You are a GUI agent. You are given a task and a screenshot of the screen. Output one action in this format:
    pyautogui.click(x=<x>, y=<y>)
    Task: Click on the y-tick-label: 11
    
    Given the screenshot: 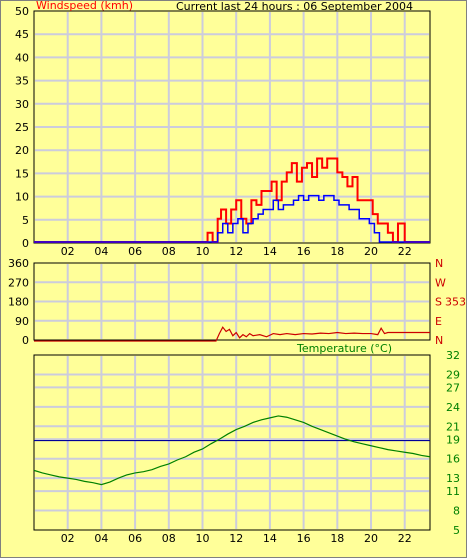 What is the action you would take?
    pyautogui.click(x=453, y=491)
    